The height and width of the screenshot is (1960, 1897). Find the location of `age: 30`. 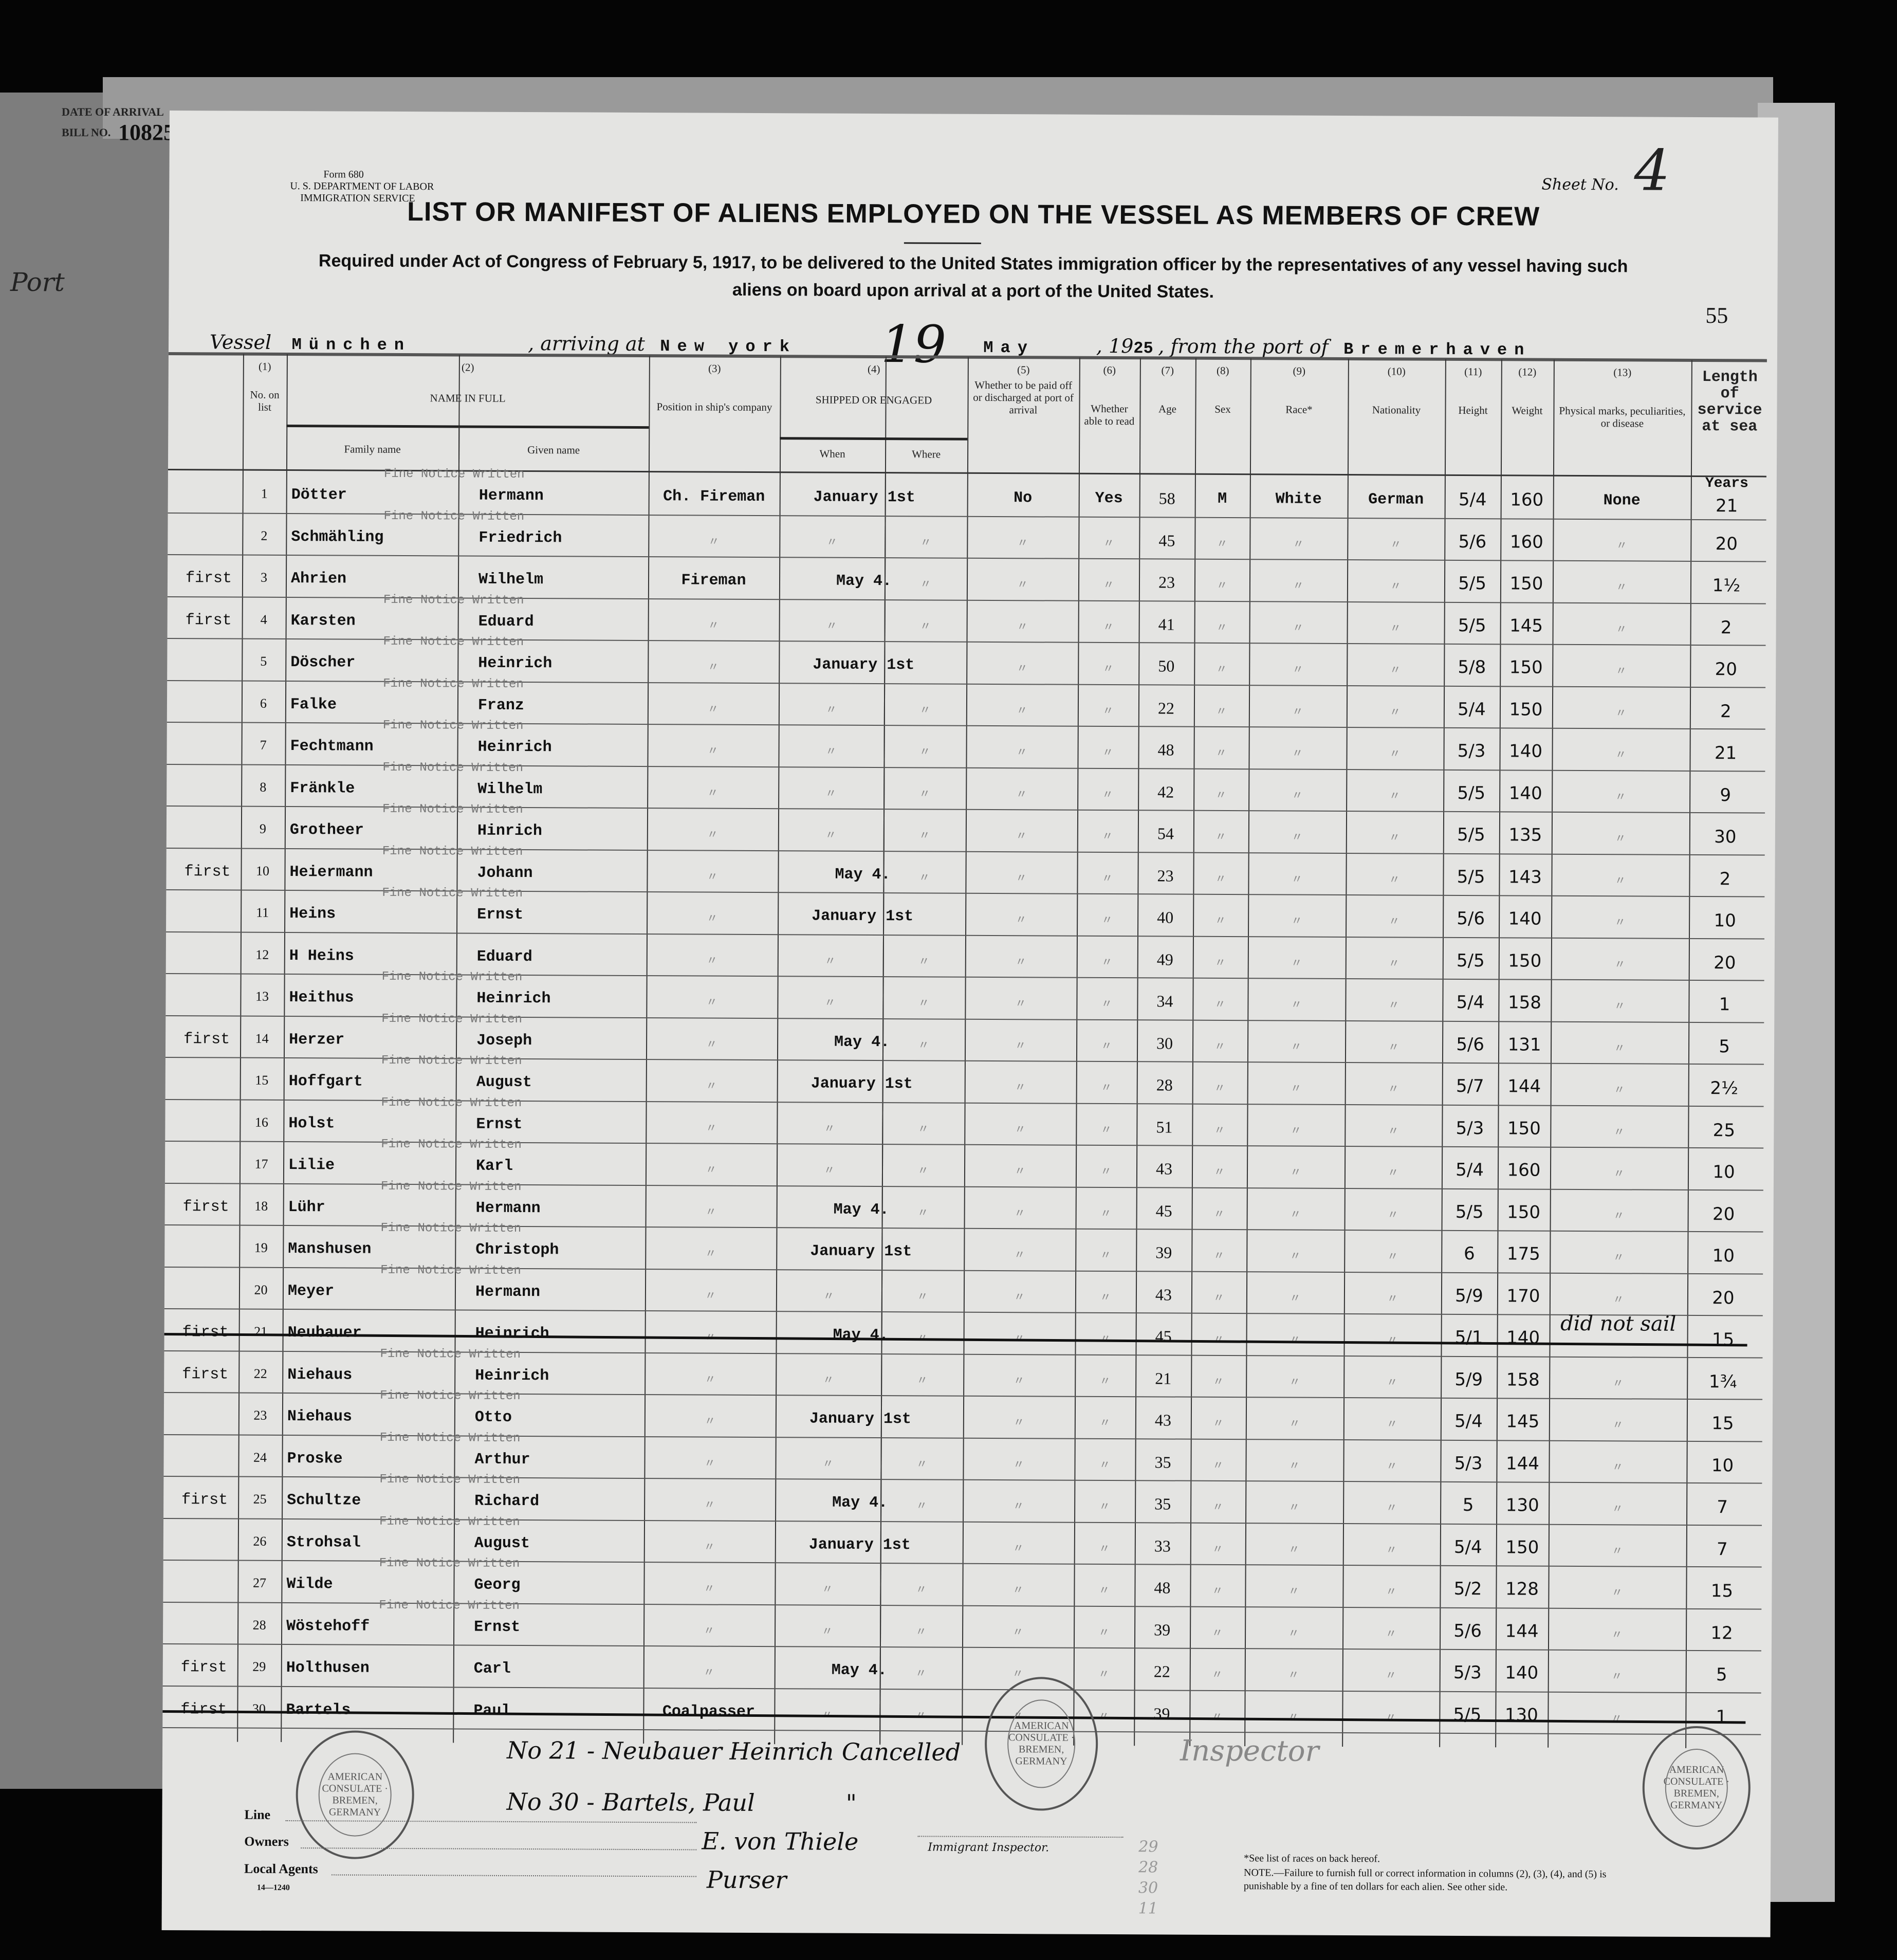

age: 30 is located at coordinates (1164, 1043).